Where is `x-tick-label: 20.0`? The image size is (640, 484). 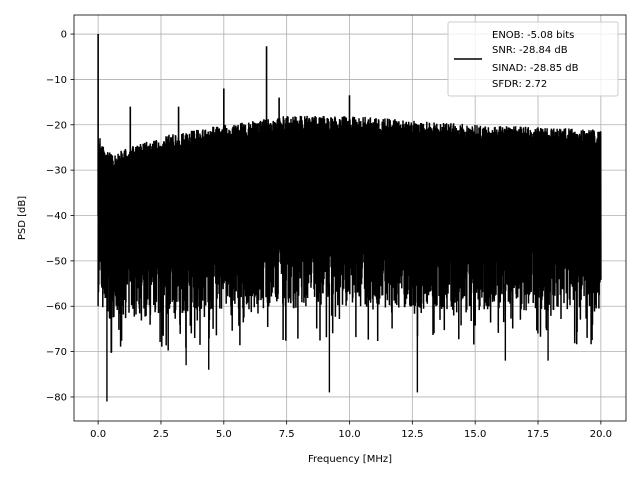
x-tick-label: 20.0 is located at coordinates (601, 434).